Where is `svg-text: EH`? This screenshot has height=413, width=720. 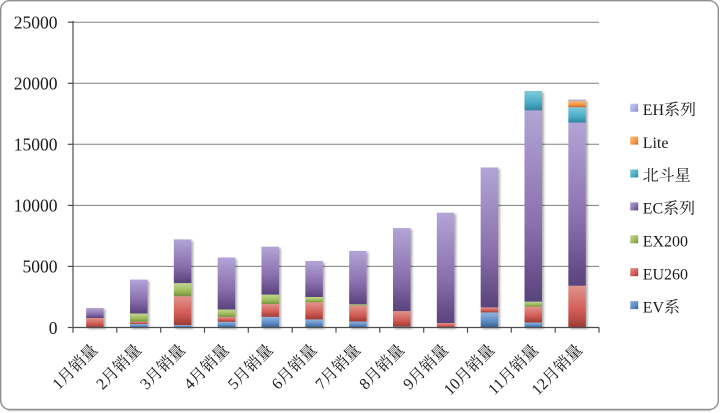
svg-text: EH is located at coordinates (654, 110).